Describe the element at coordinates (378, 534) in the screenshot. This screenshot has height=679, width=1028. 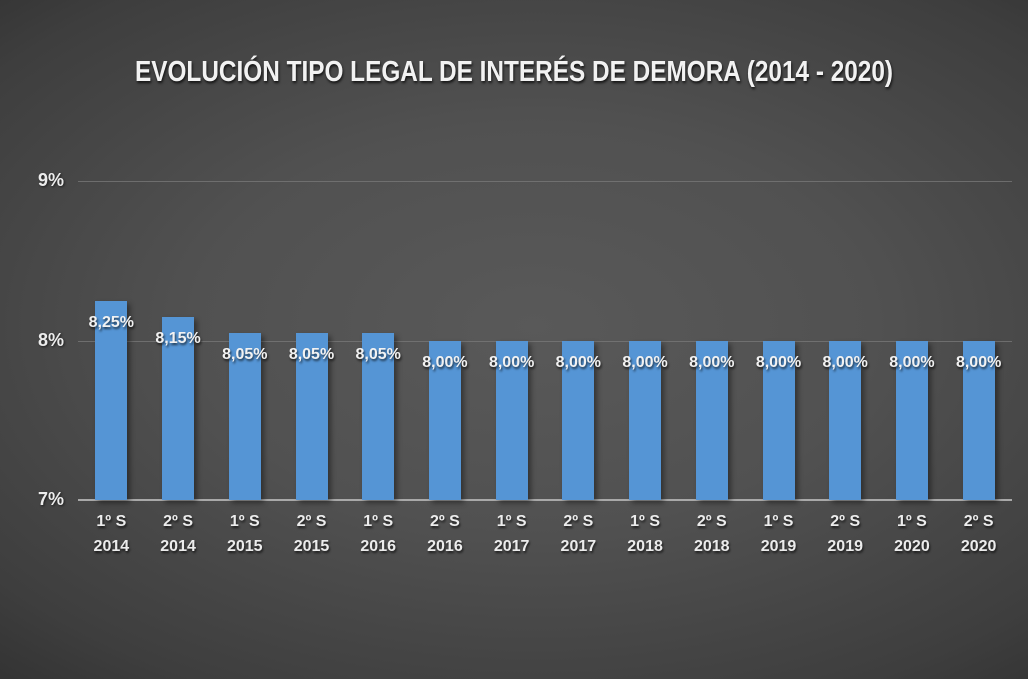
I see `x-axis-category-label: 1º S 2016` at that location.